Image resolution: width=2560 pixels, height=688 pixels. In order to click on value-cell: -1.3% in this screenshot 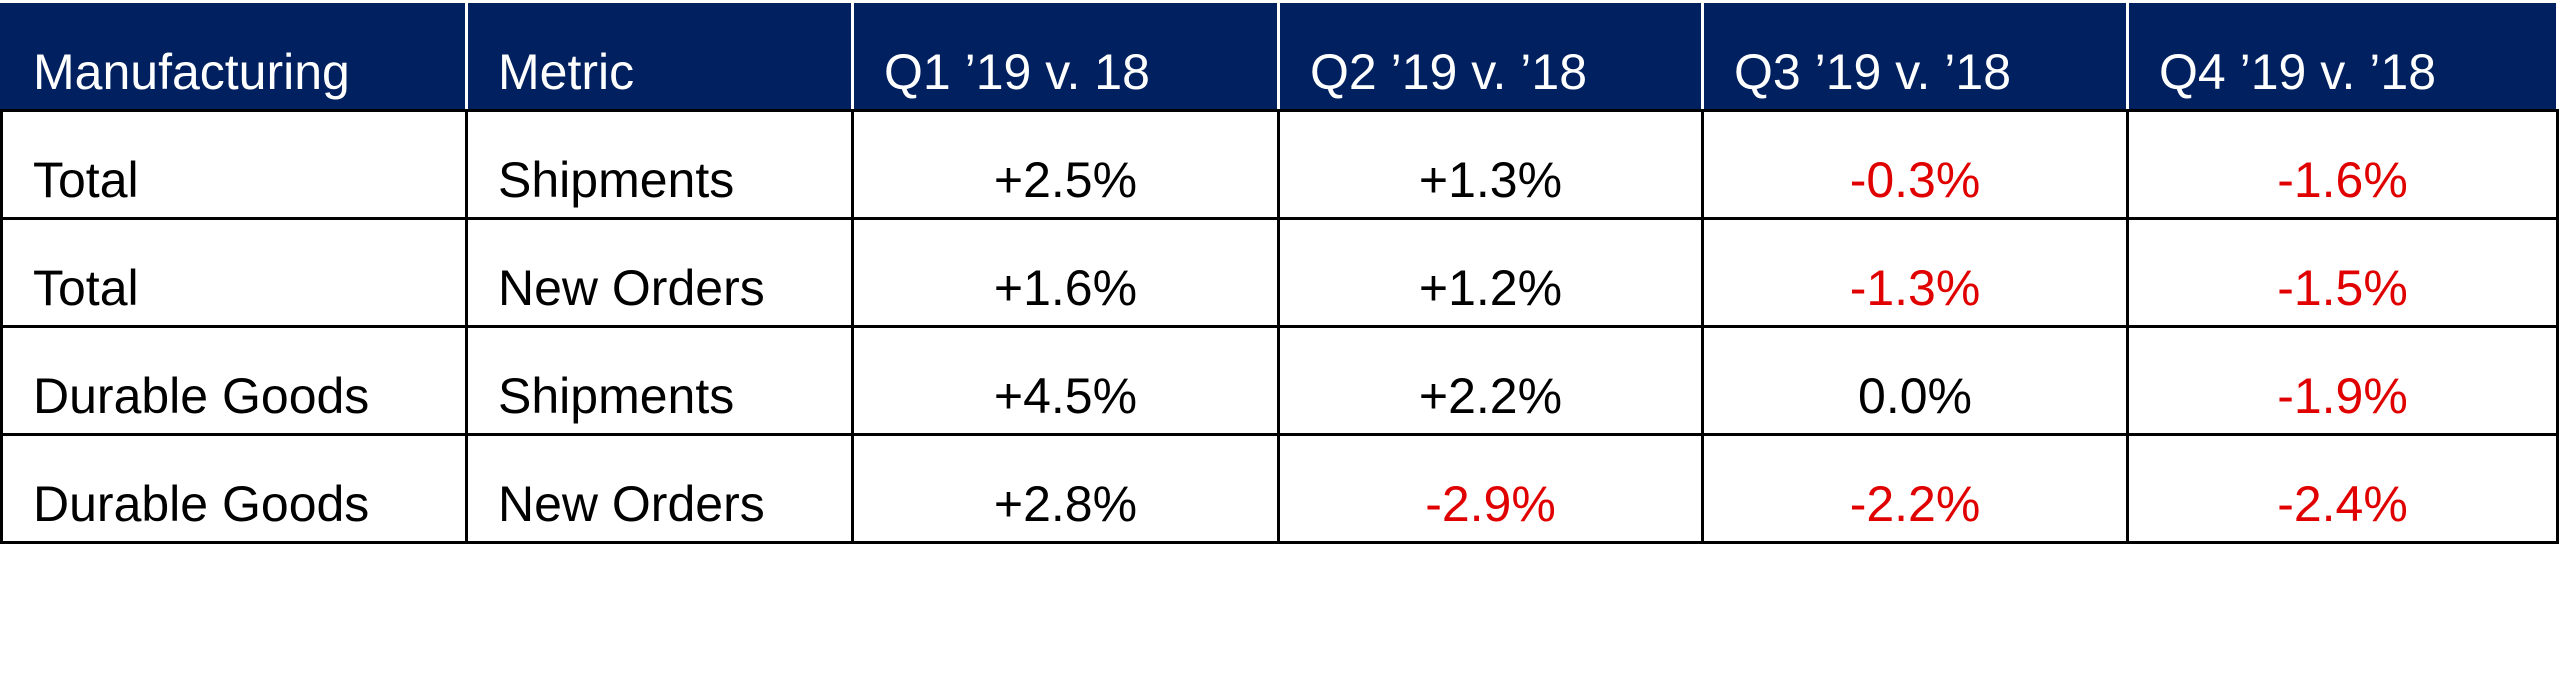, I will do `click(1915, 272)`.